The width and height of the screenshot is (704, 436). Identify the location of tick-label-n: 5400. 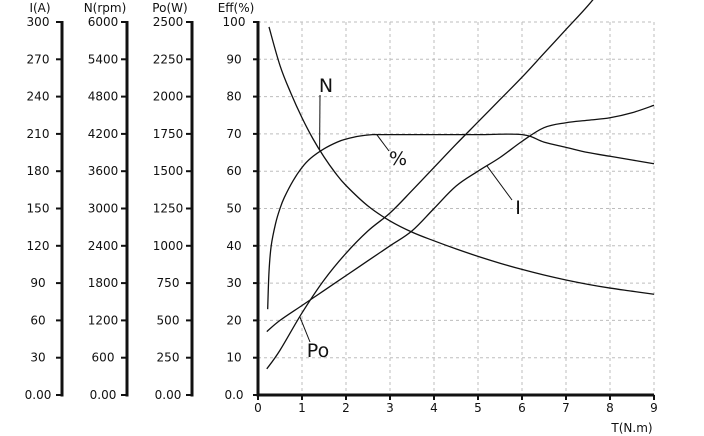
(103, 59).